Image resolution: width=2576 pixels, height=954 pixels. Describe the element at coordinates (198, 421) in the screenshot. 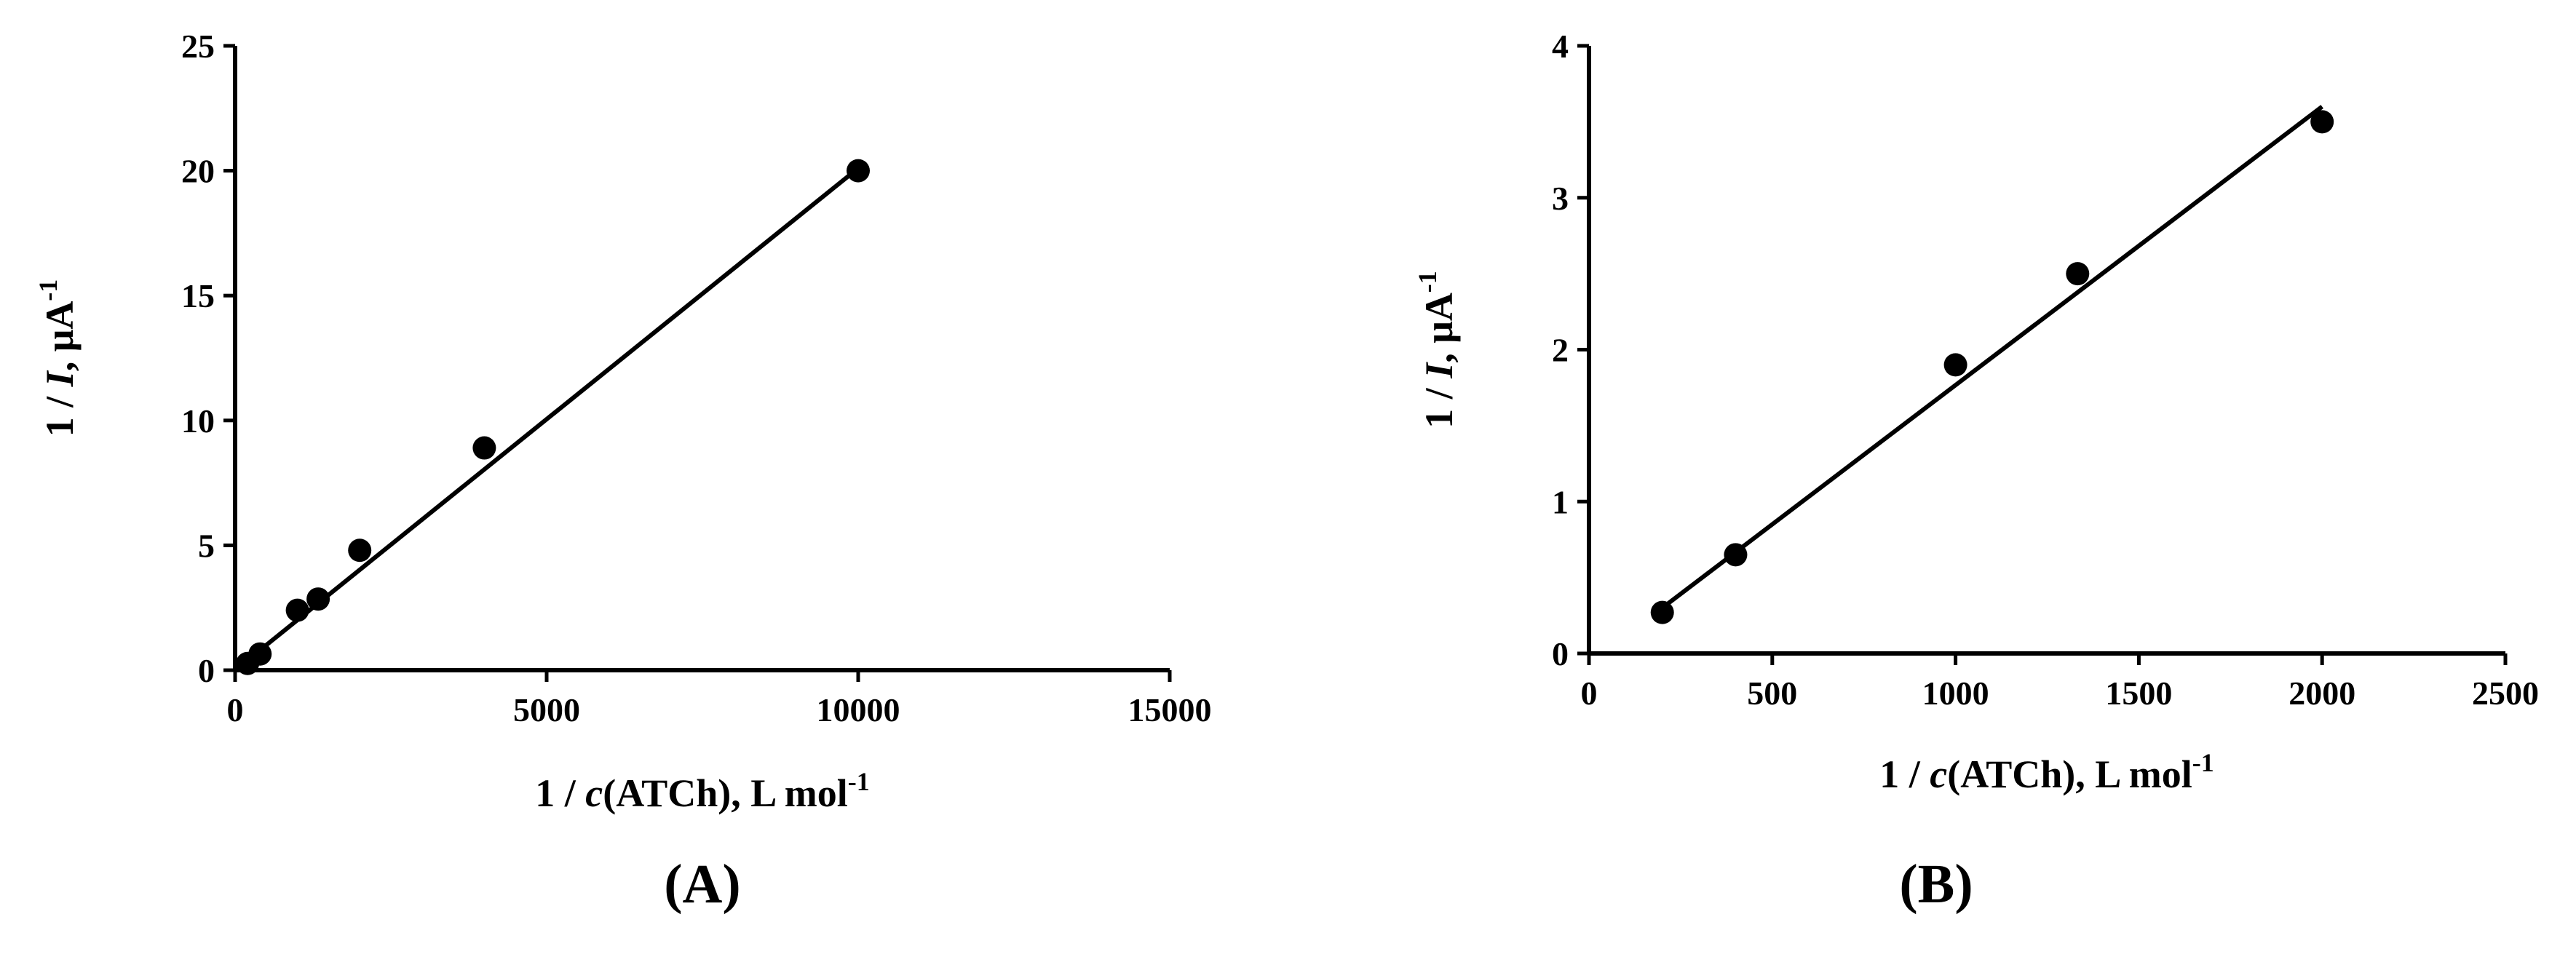

I see `y-tick-label: 10` at that location.